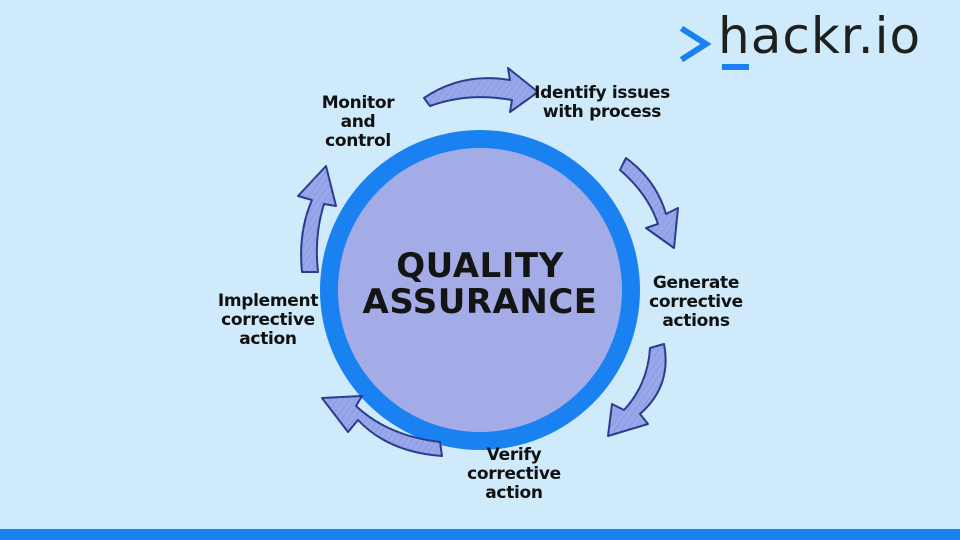  Describe the element at coordinates (481, 90) in the screenshot. I see `arrow-monitor-to-identify` at that location.